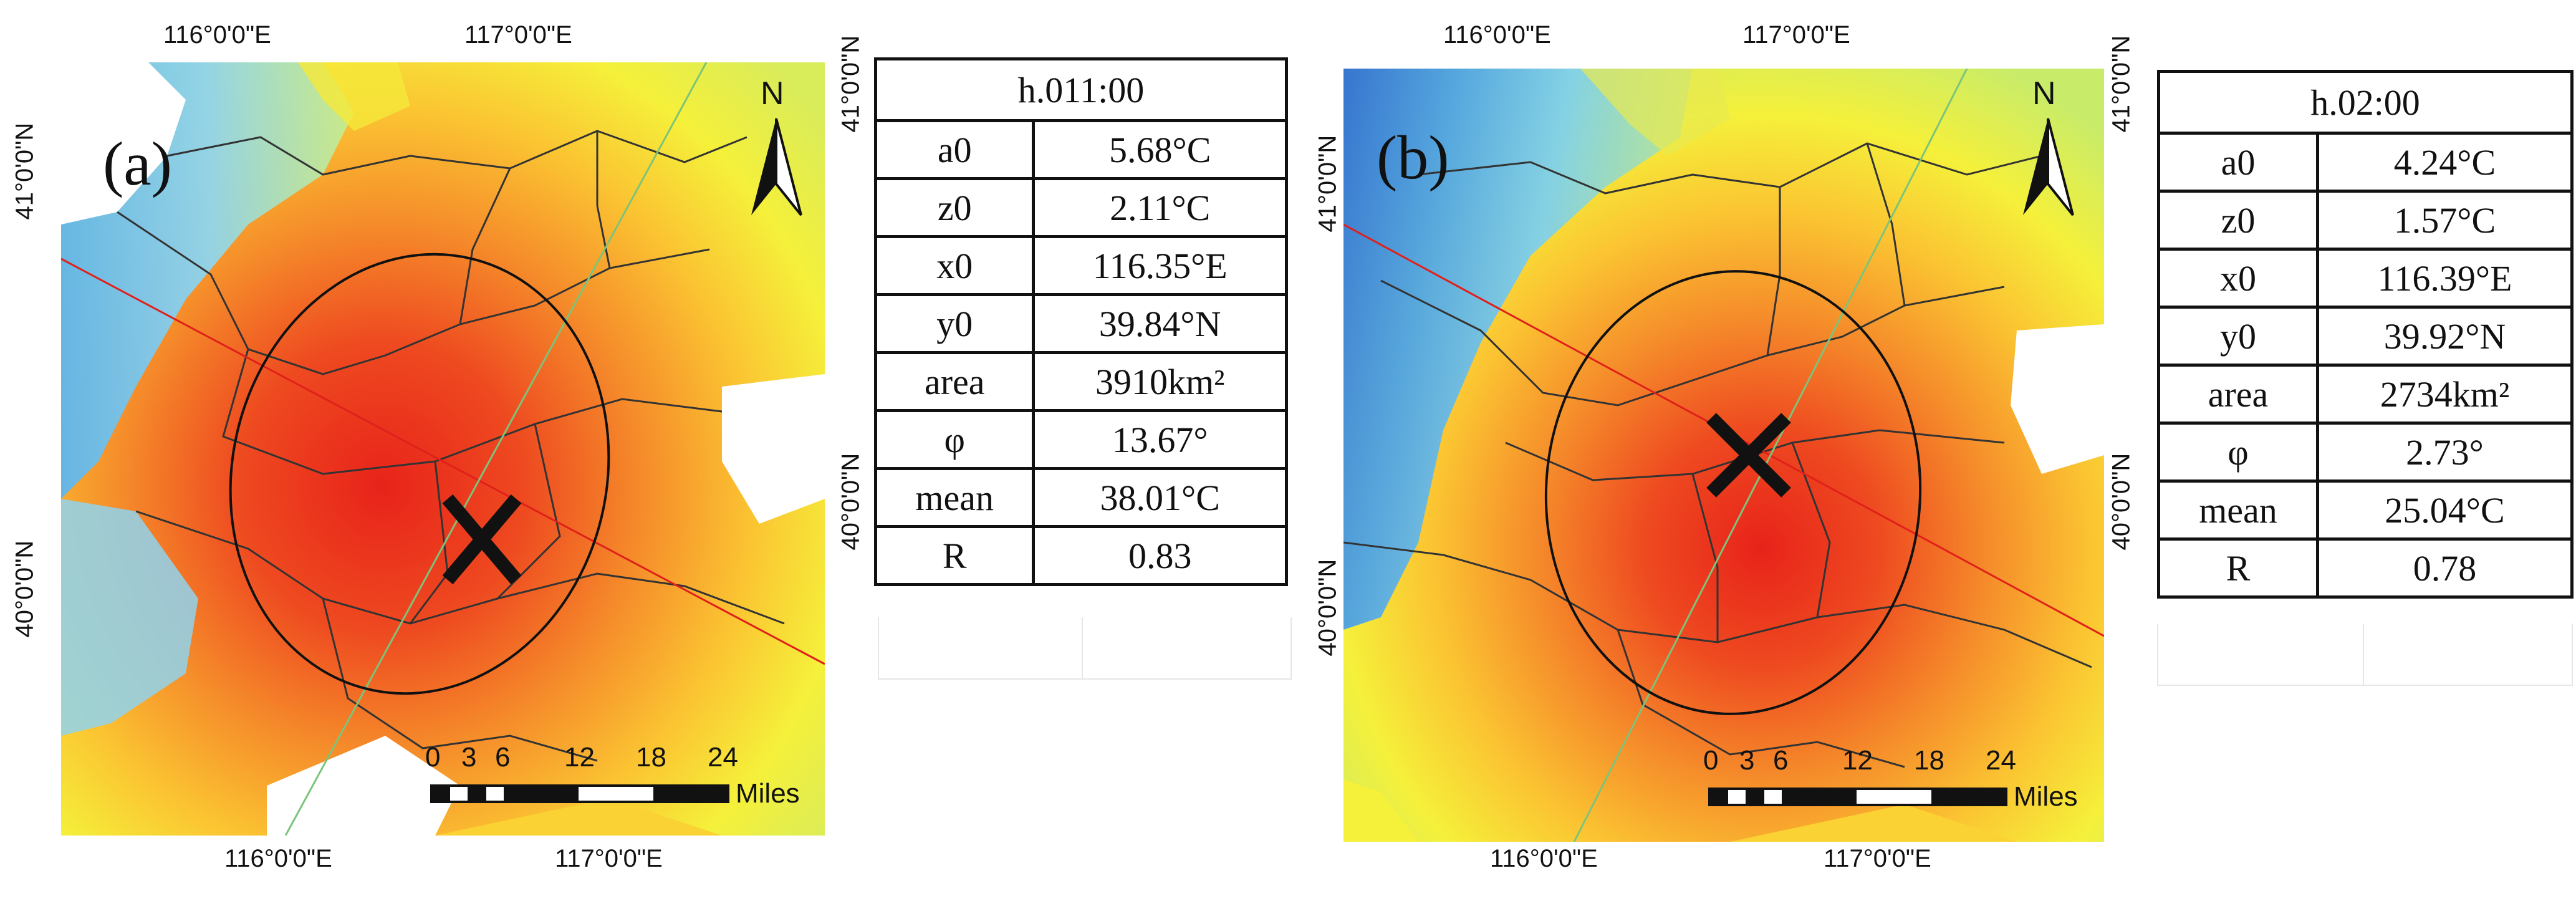 This screenshot has width=2576, height=901. What do you see at coordinates (2444, 221) in the screenshot?
I see `stats-value: 1.57°C` at bounding box center [2444, 221].